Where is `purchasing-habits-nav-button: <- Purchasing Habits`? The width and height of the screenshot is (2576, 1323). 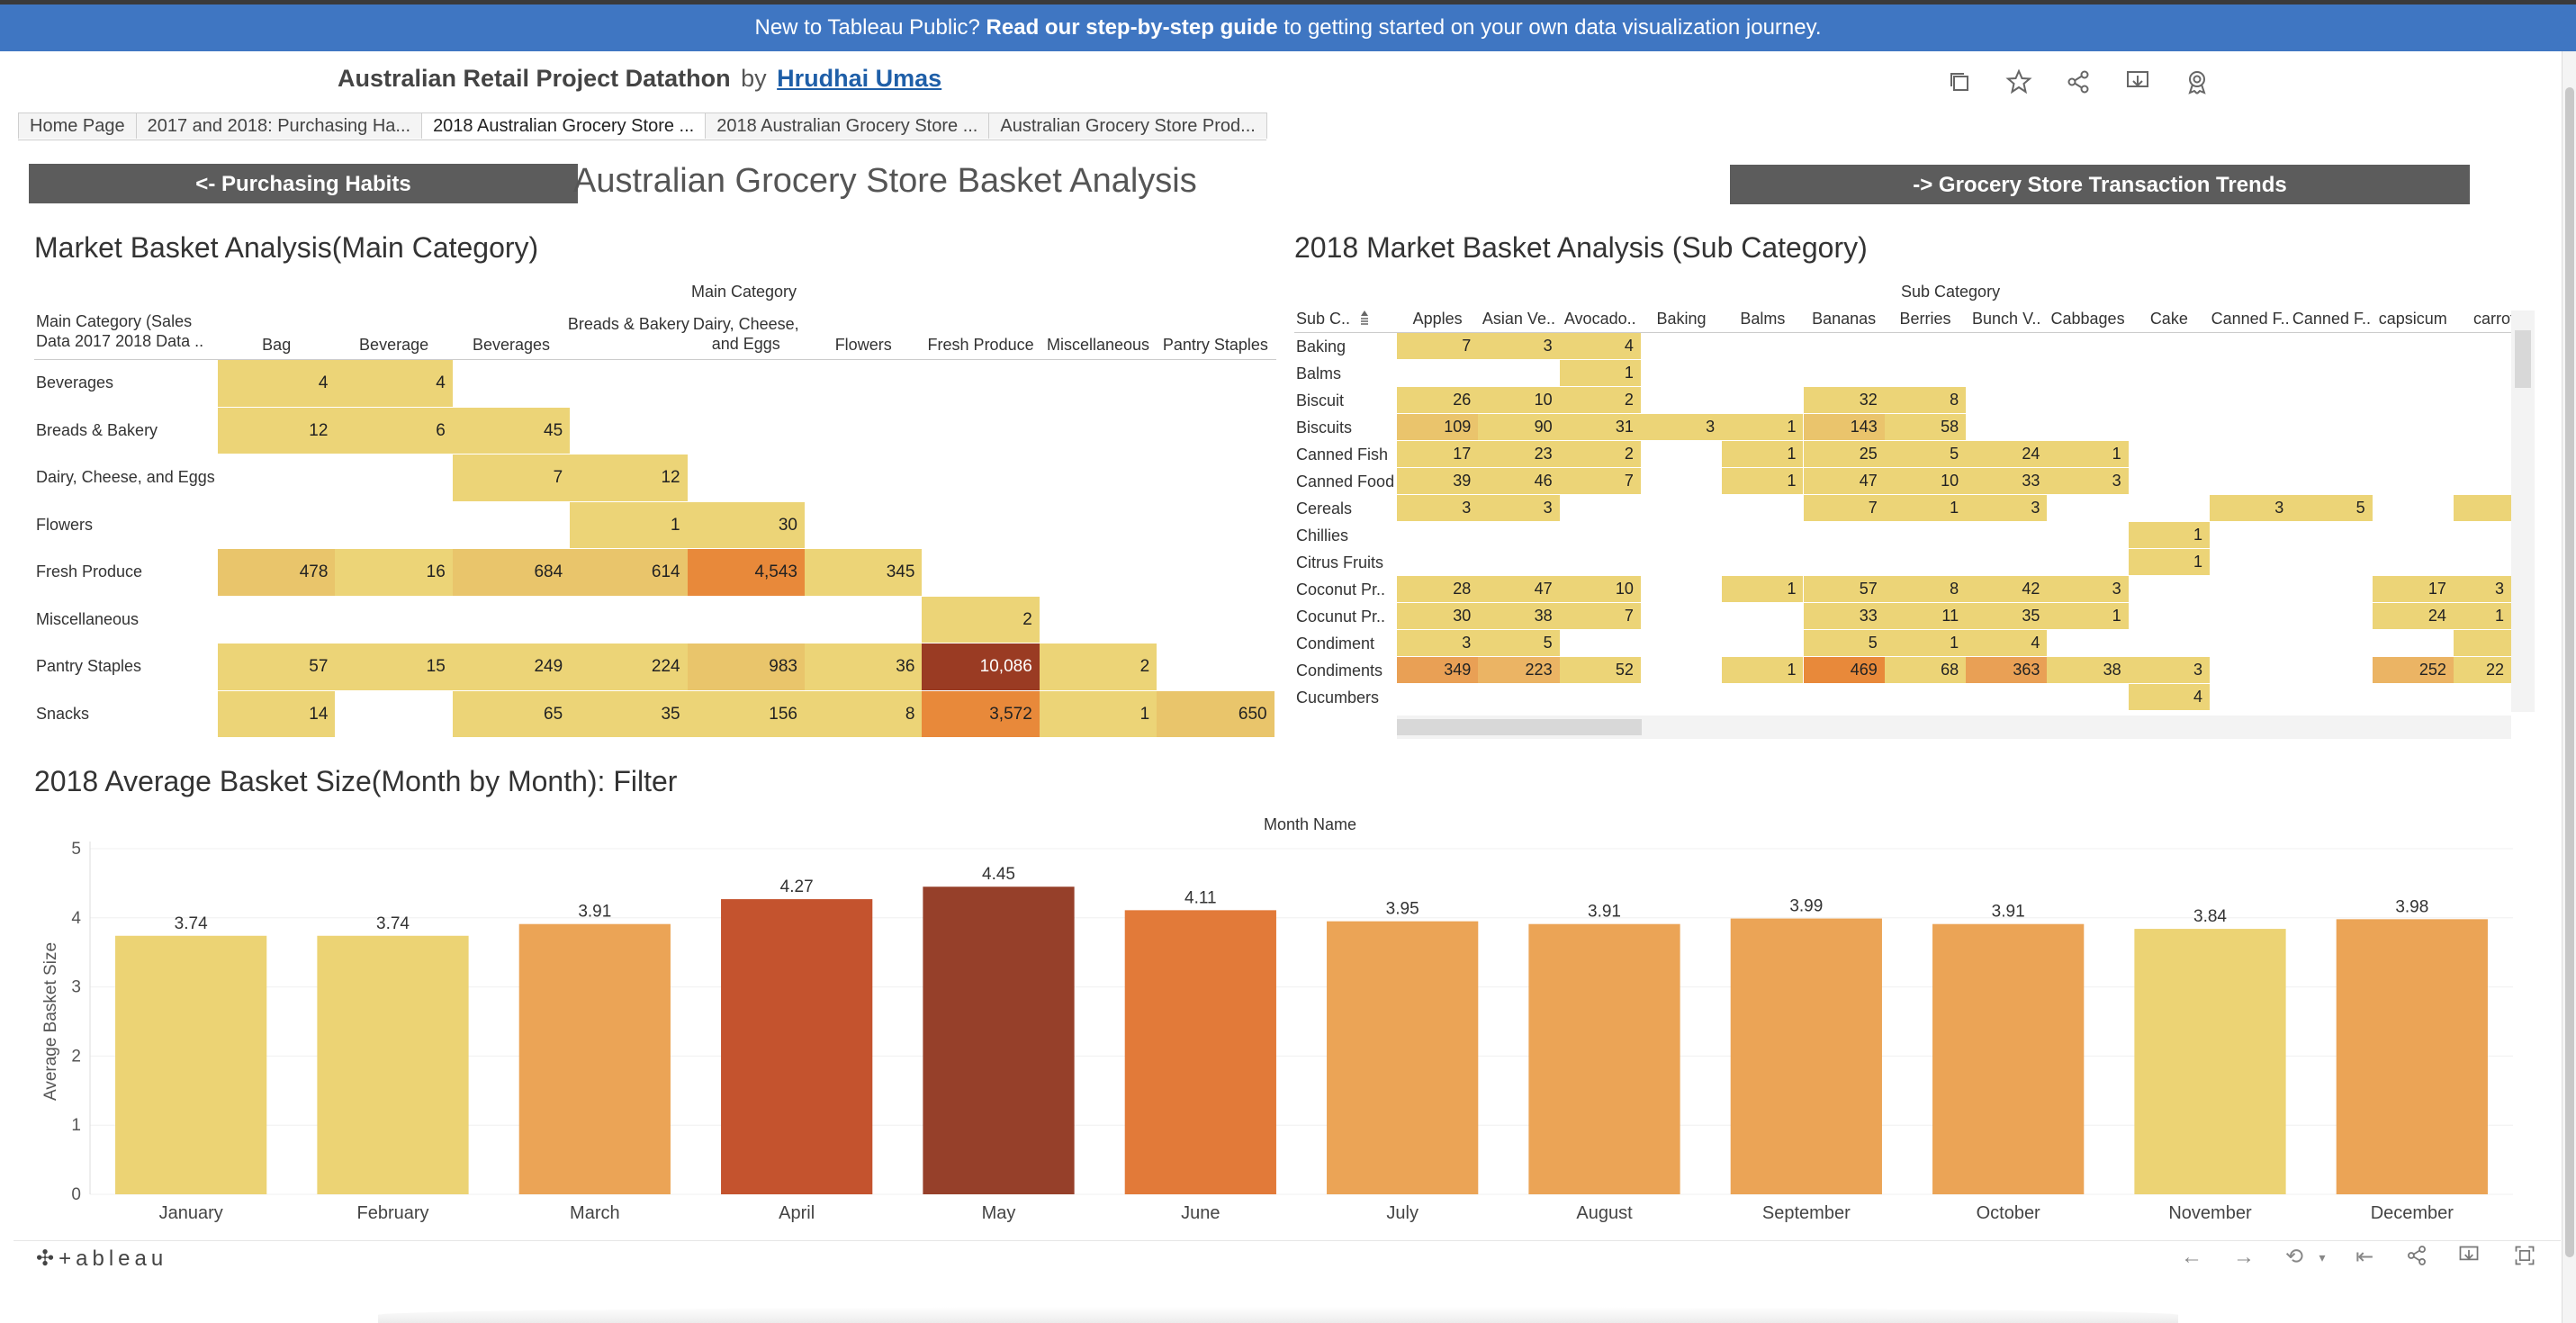
purchasing-habits-nav-button: <- Purchasing Habits is located at coordinates (303, 183).